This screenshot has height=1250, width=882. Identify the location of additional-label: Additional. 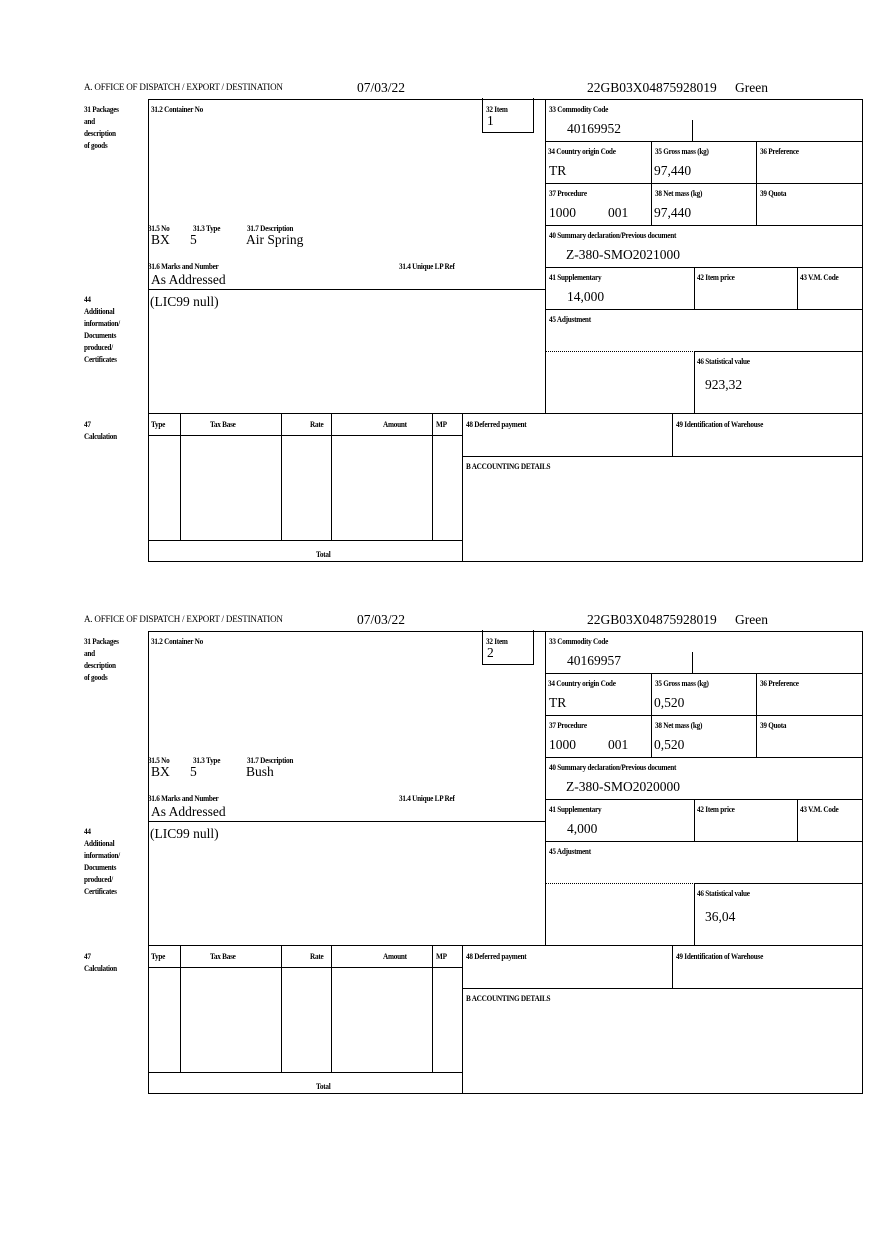
(99, 311).